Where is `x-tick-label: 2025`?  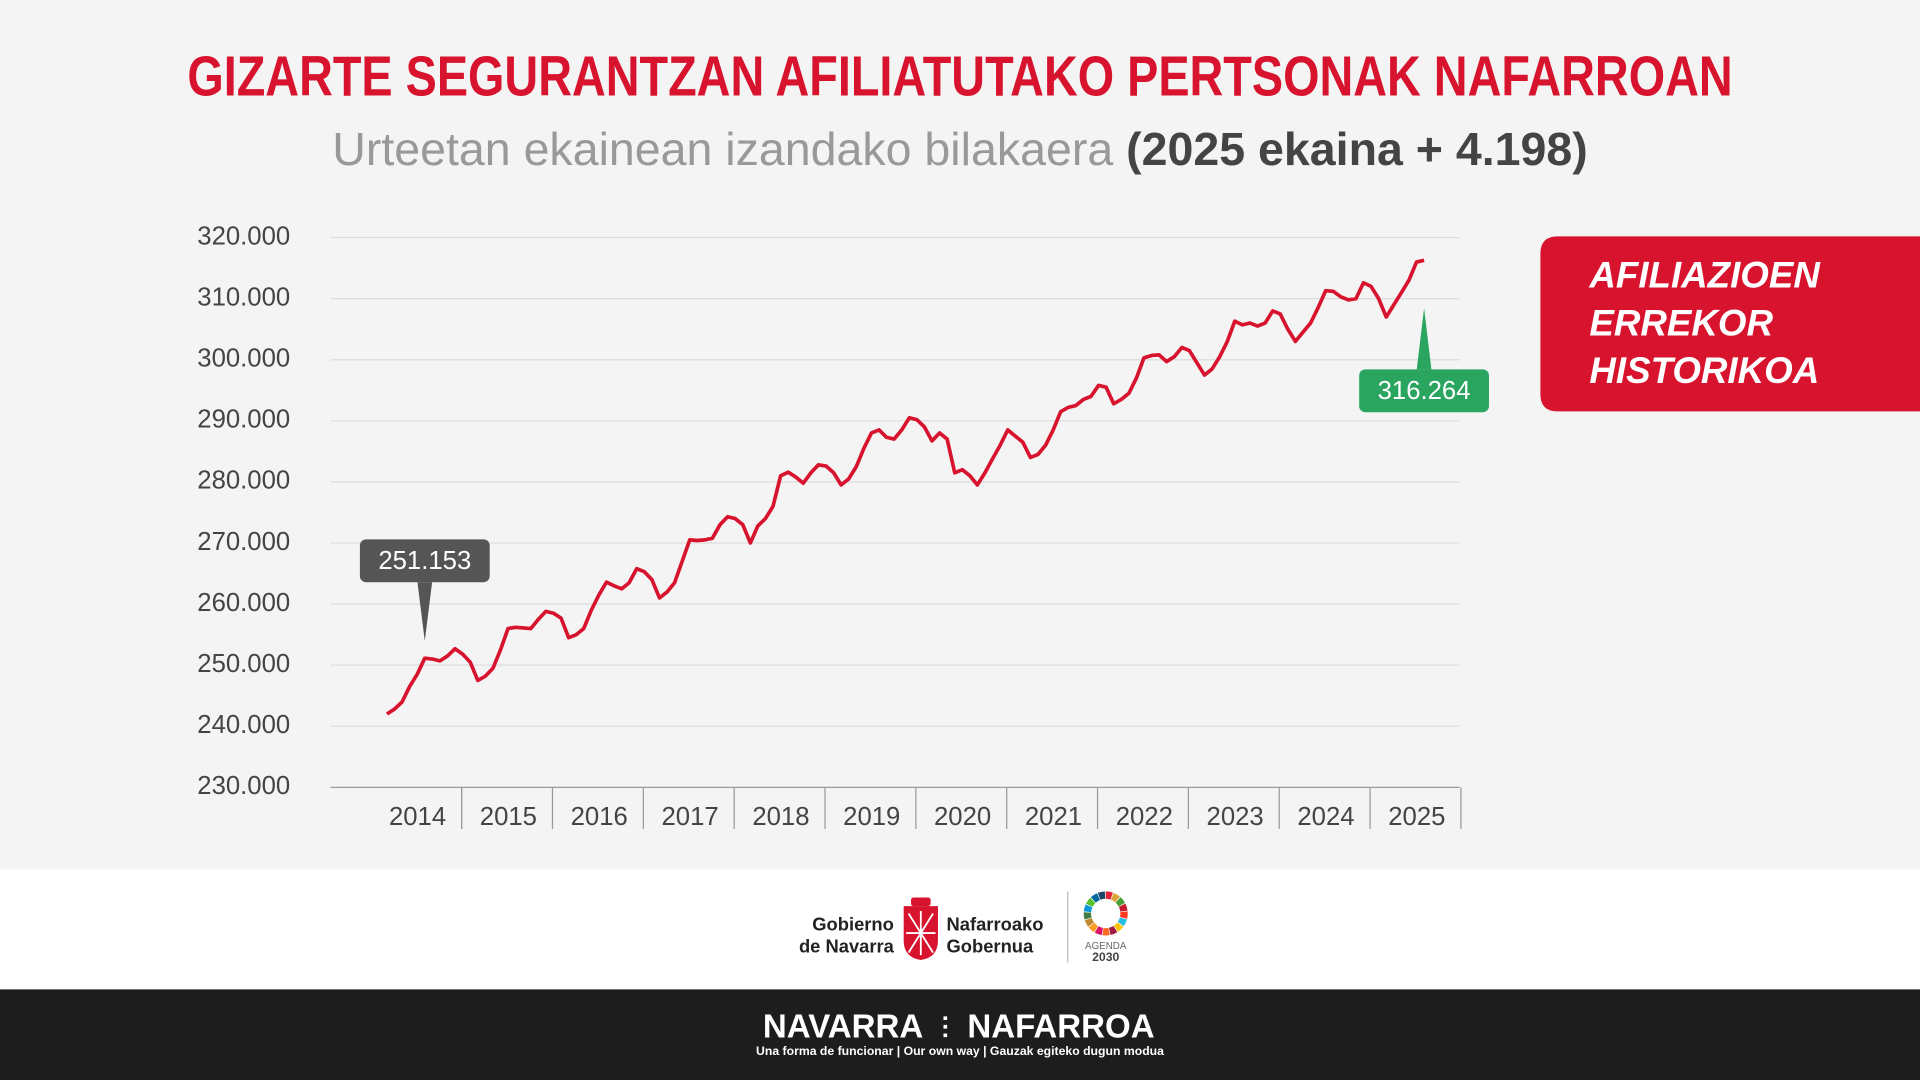
x-tick-label: 2025 is located at coordinates (1416, 817).